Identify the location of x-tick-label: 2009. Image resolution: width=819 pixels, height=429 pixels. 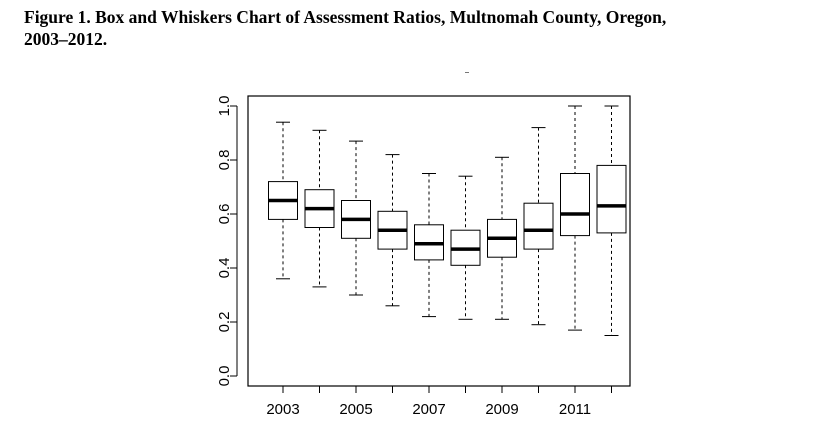
(501, 409).